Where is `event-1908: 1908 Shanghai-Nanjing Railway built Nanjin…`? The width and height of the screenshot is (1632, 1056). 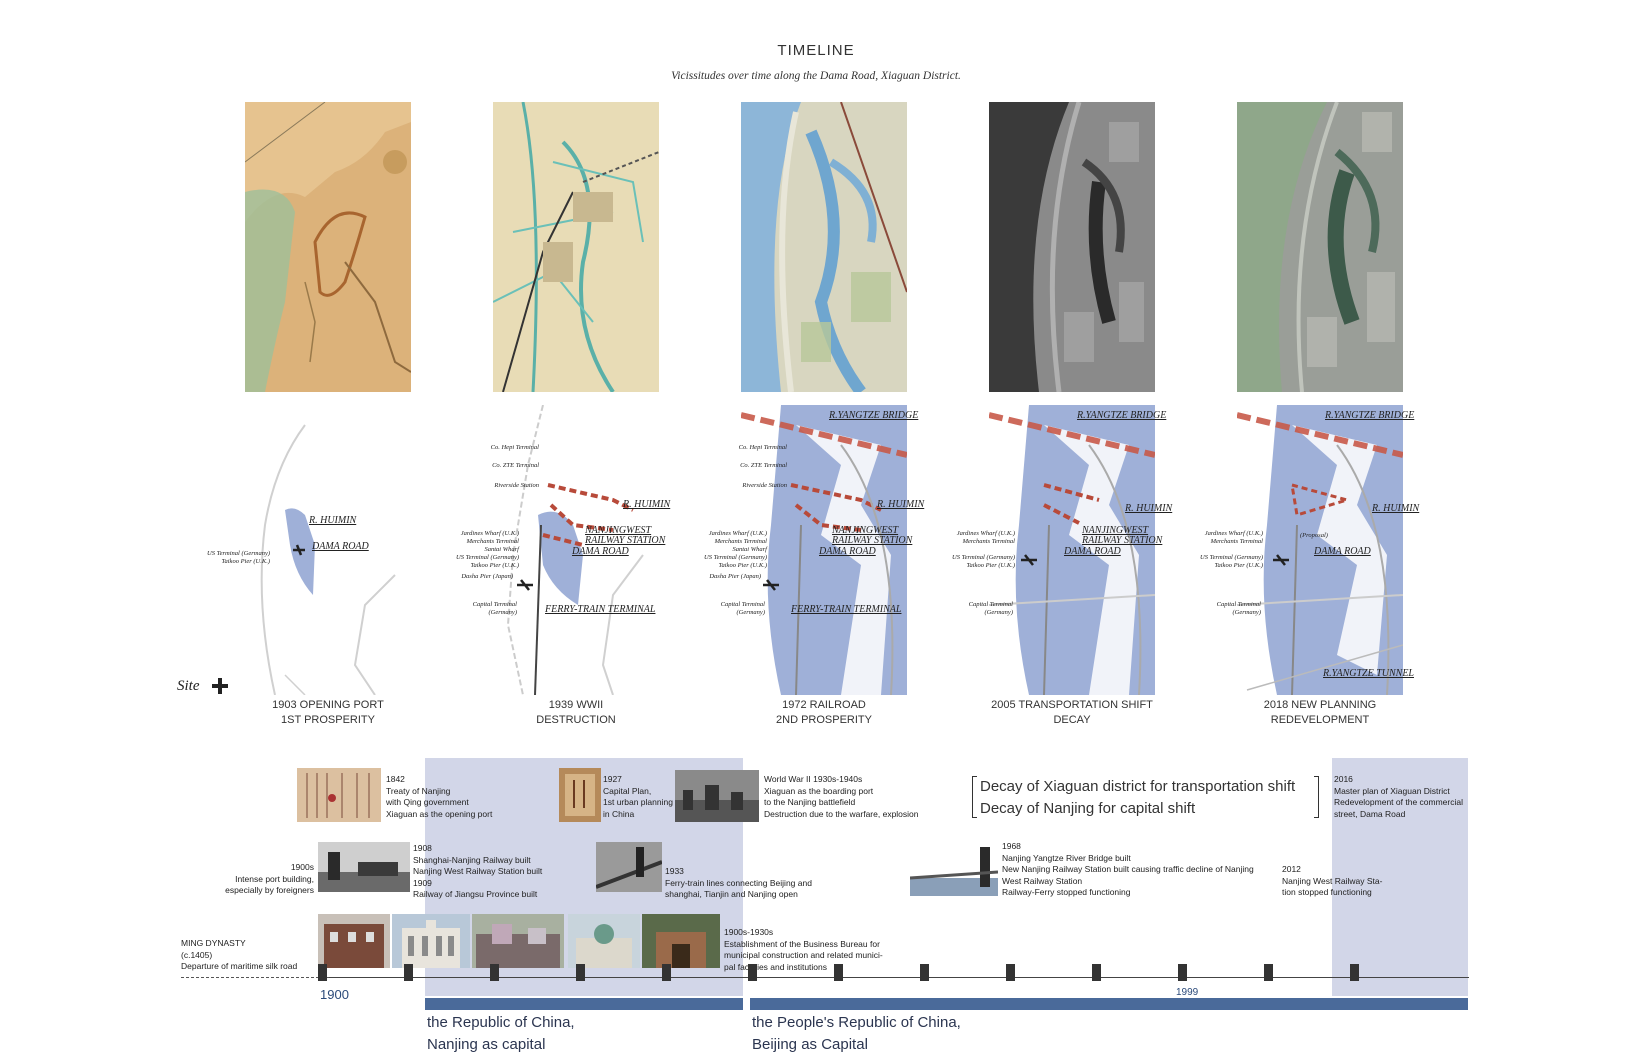
event-1908: 1908 Shanghai-Nanjing Railway built Nanjin… is located at coordinates (478, 871).